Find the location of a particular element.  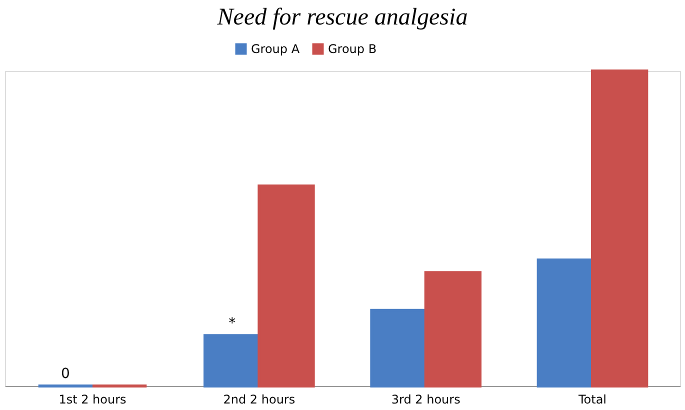

legend-label: Group B is located at coordinates (352, 49).